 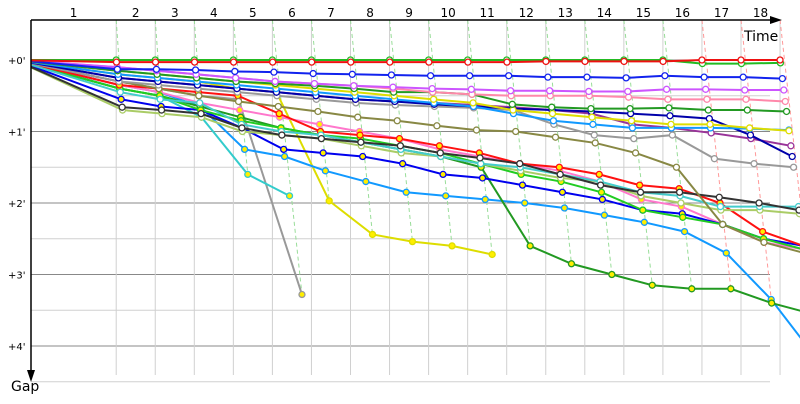 What do you see at coordinates (682, 13) in the screenshot?
I see `x-tick-label: 16` at bounding box center [682, 13].